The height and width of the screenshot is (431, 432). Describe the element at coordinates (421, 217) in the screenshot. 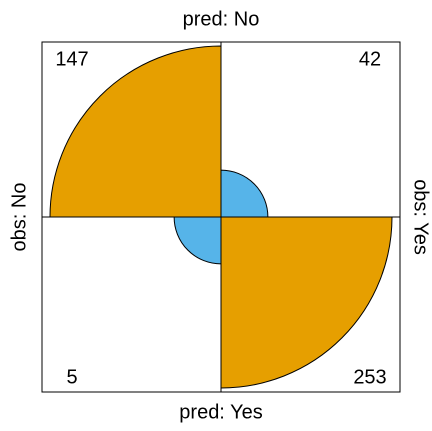

I see `right-label: obs: Yes` at that location.